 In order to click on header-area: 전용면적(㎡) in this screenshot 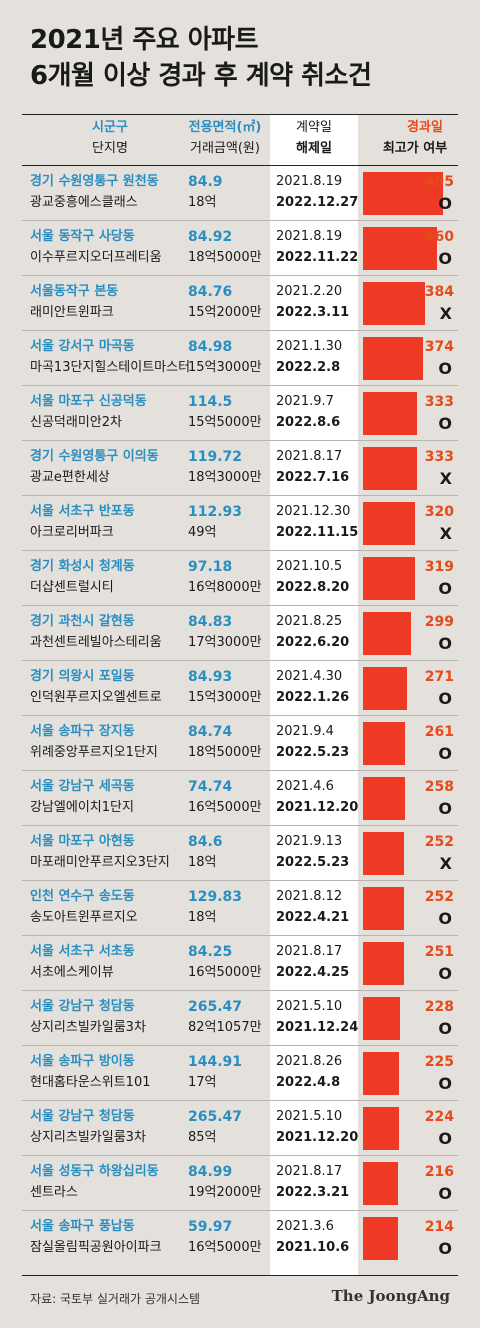, I will do `click(225, 127)`.